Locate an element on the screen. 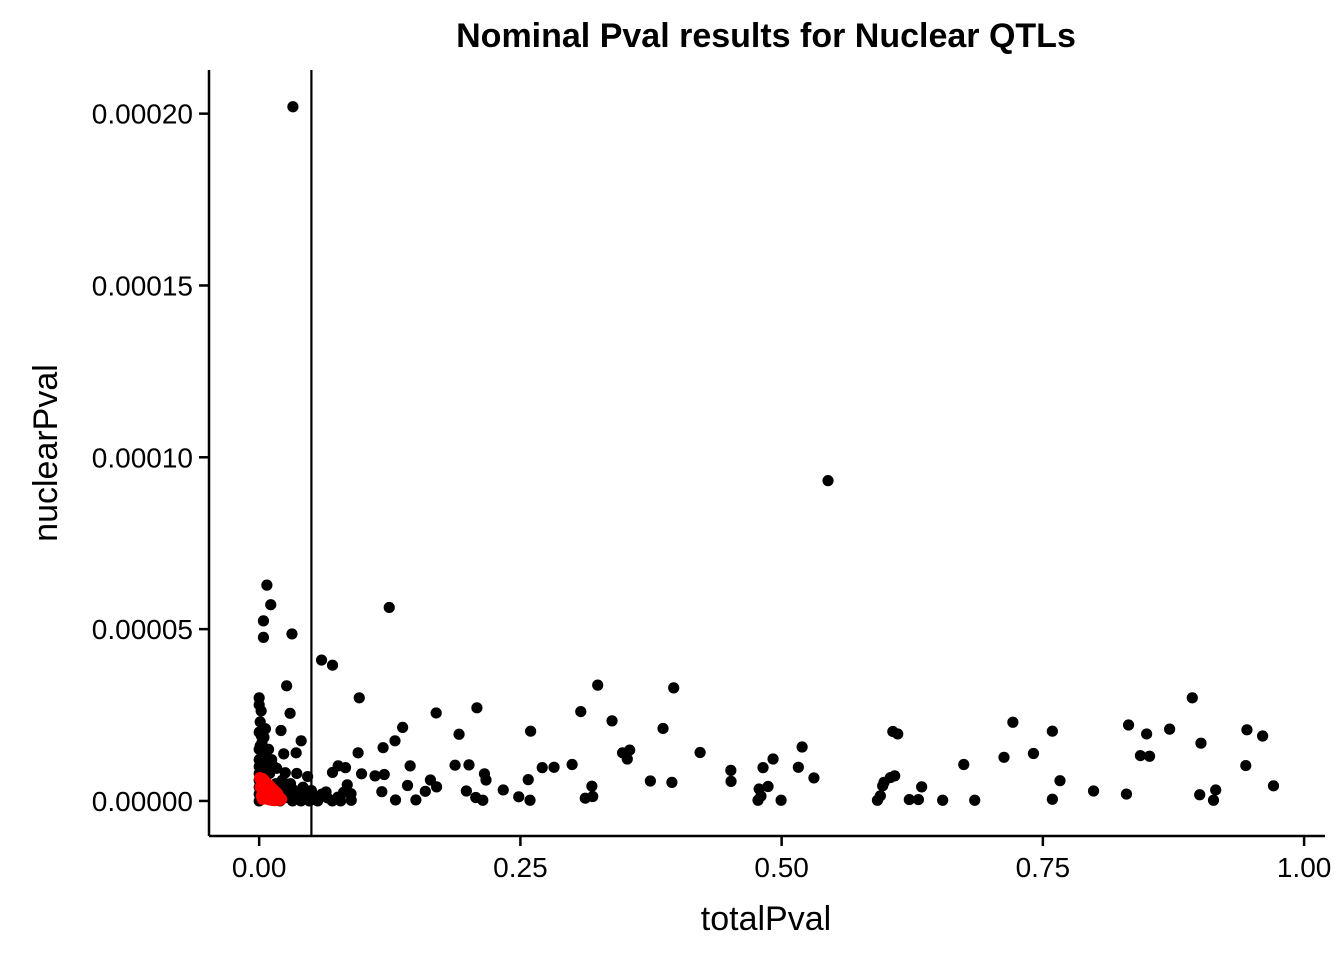 The image size is (1344, 960). x-axis-ticks: 0.00 0.25 0.50 0.75 1.00 is located at coordinates (781, 859).